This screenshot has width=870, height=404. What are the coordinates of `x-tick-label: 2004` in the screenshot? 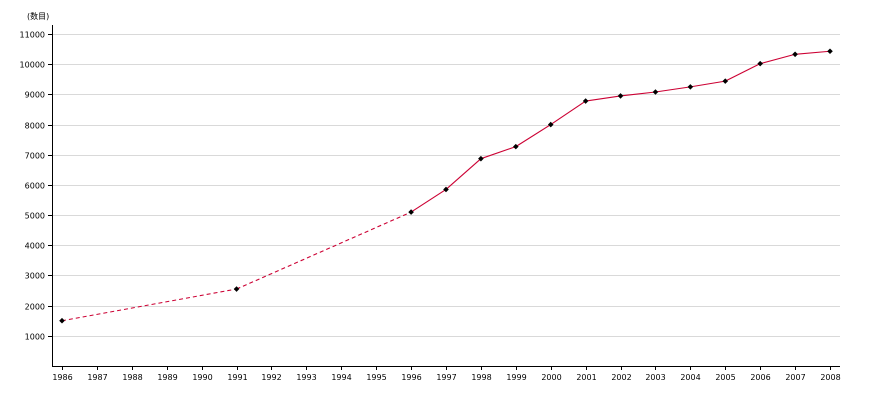 It's located at (690, 377).